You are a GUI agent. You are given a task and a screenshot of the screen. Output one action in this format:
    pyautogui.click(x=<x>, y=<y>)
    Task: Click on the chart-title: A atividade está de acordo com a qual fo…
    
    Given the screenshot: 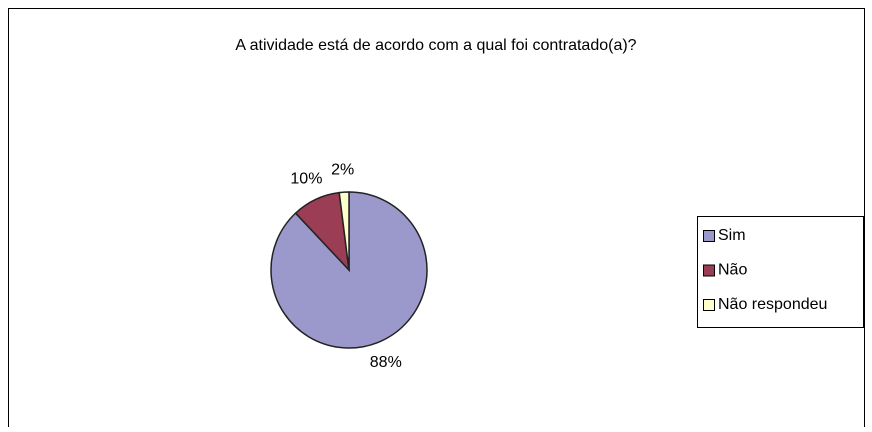 What is the action you would take?
    pyautogui.click(x=435, y=45)
    